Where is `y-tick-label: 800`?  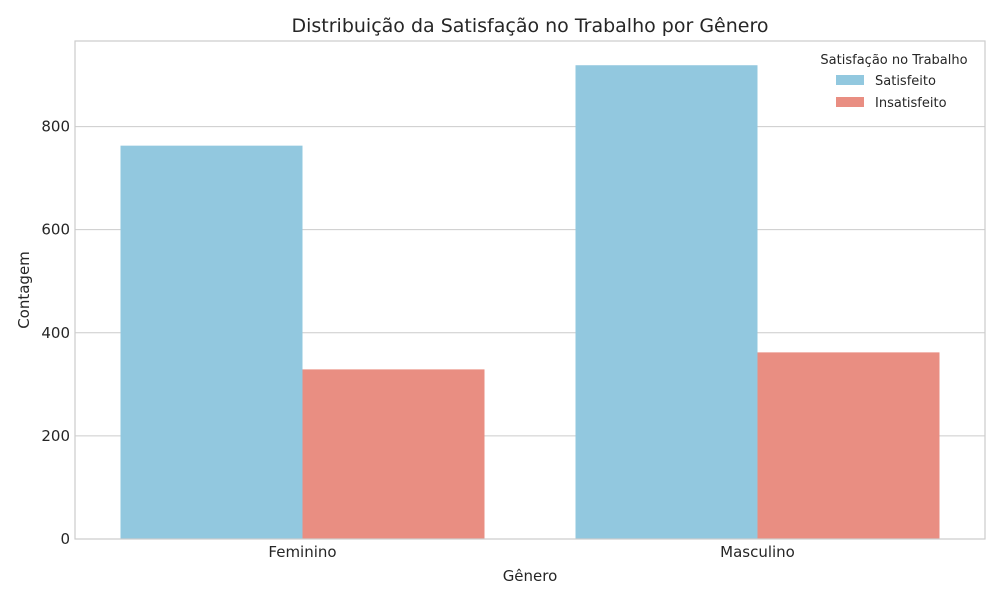 y-tick-label: 800 is located at coordinates (55, 127).